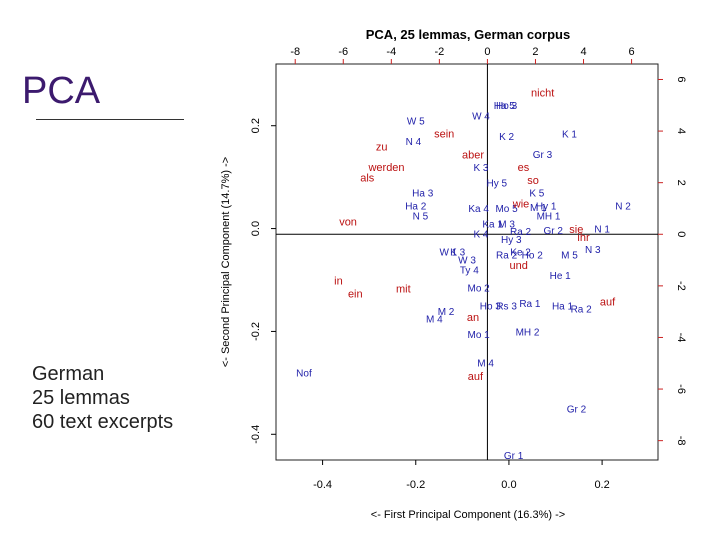  What do you see at coordinates (446, 312) in the screenshot?
I see `excerpt-point: M 2` at bounding box center [446, 312].